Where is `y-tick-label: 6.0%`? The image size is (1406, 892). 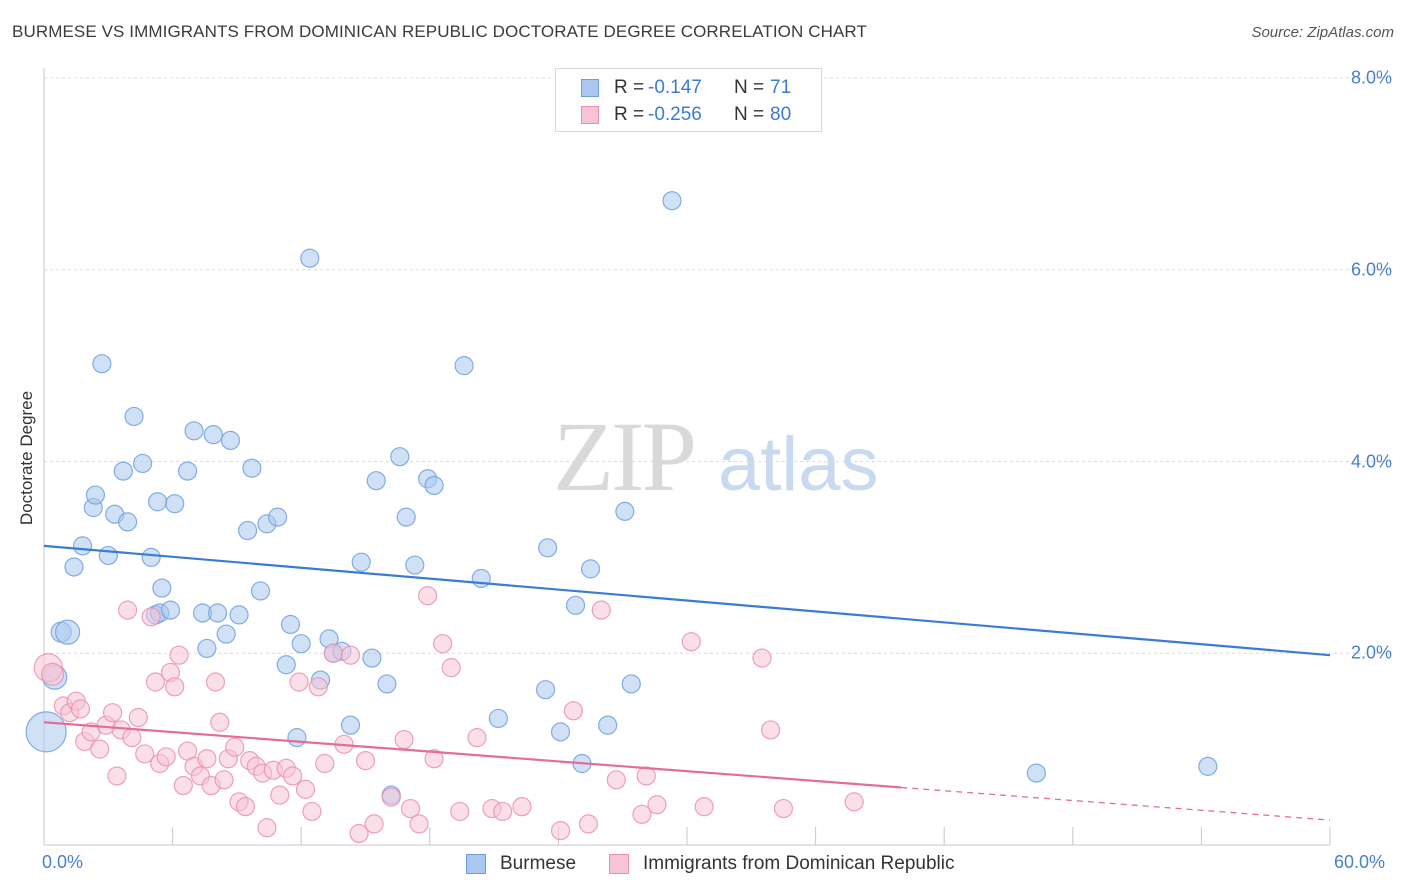 y-tick-label: 6.0% is located at coordinates (1371, 269).